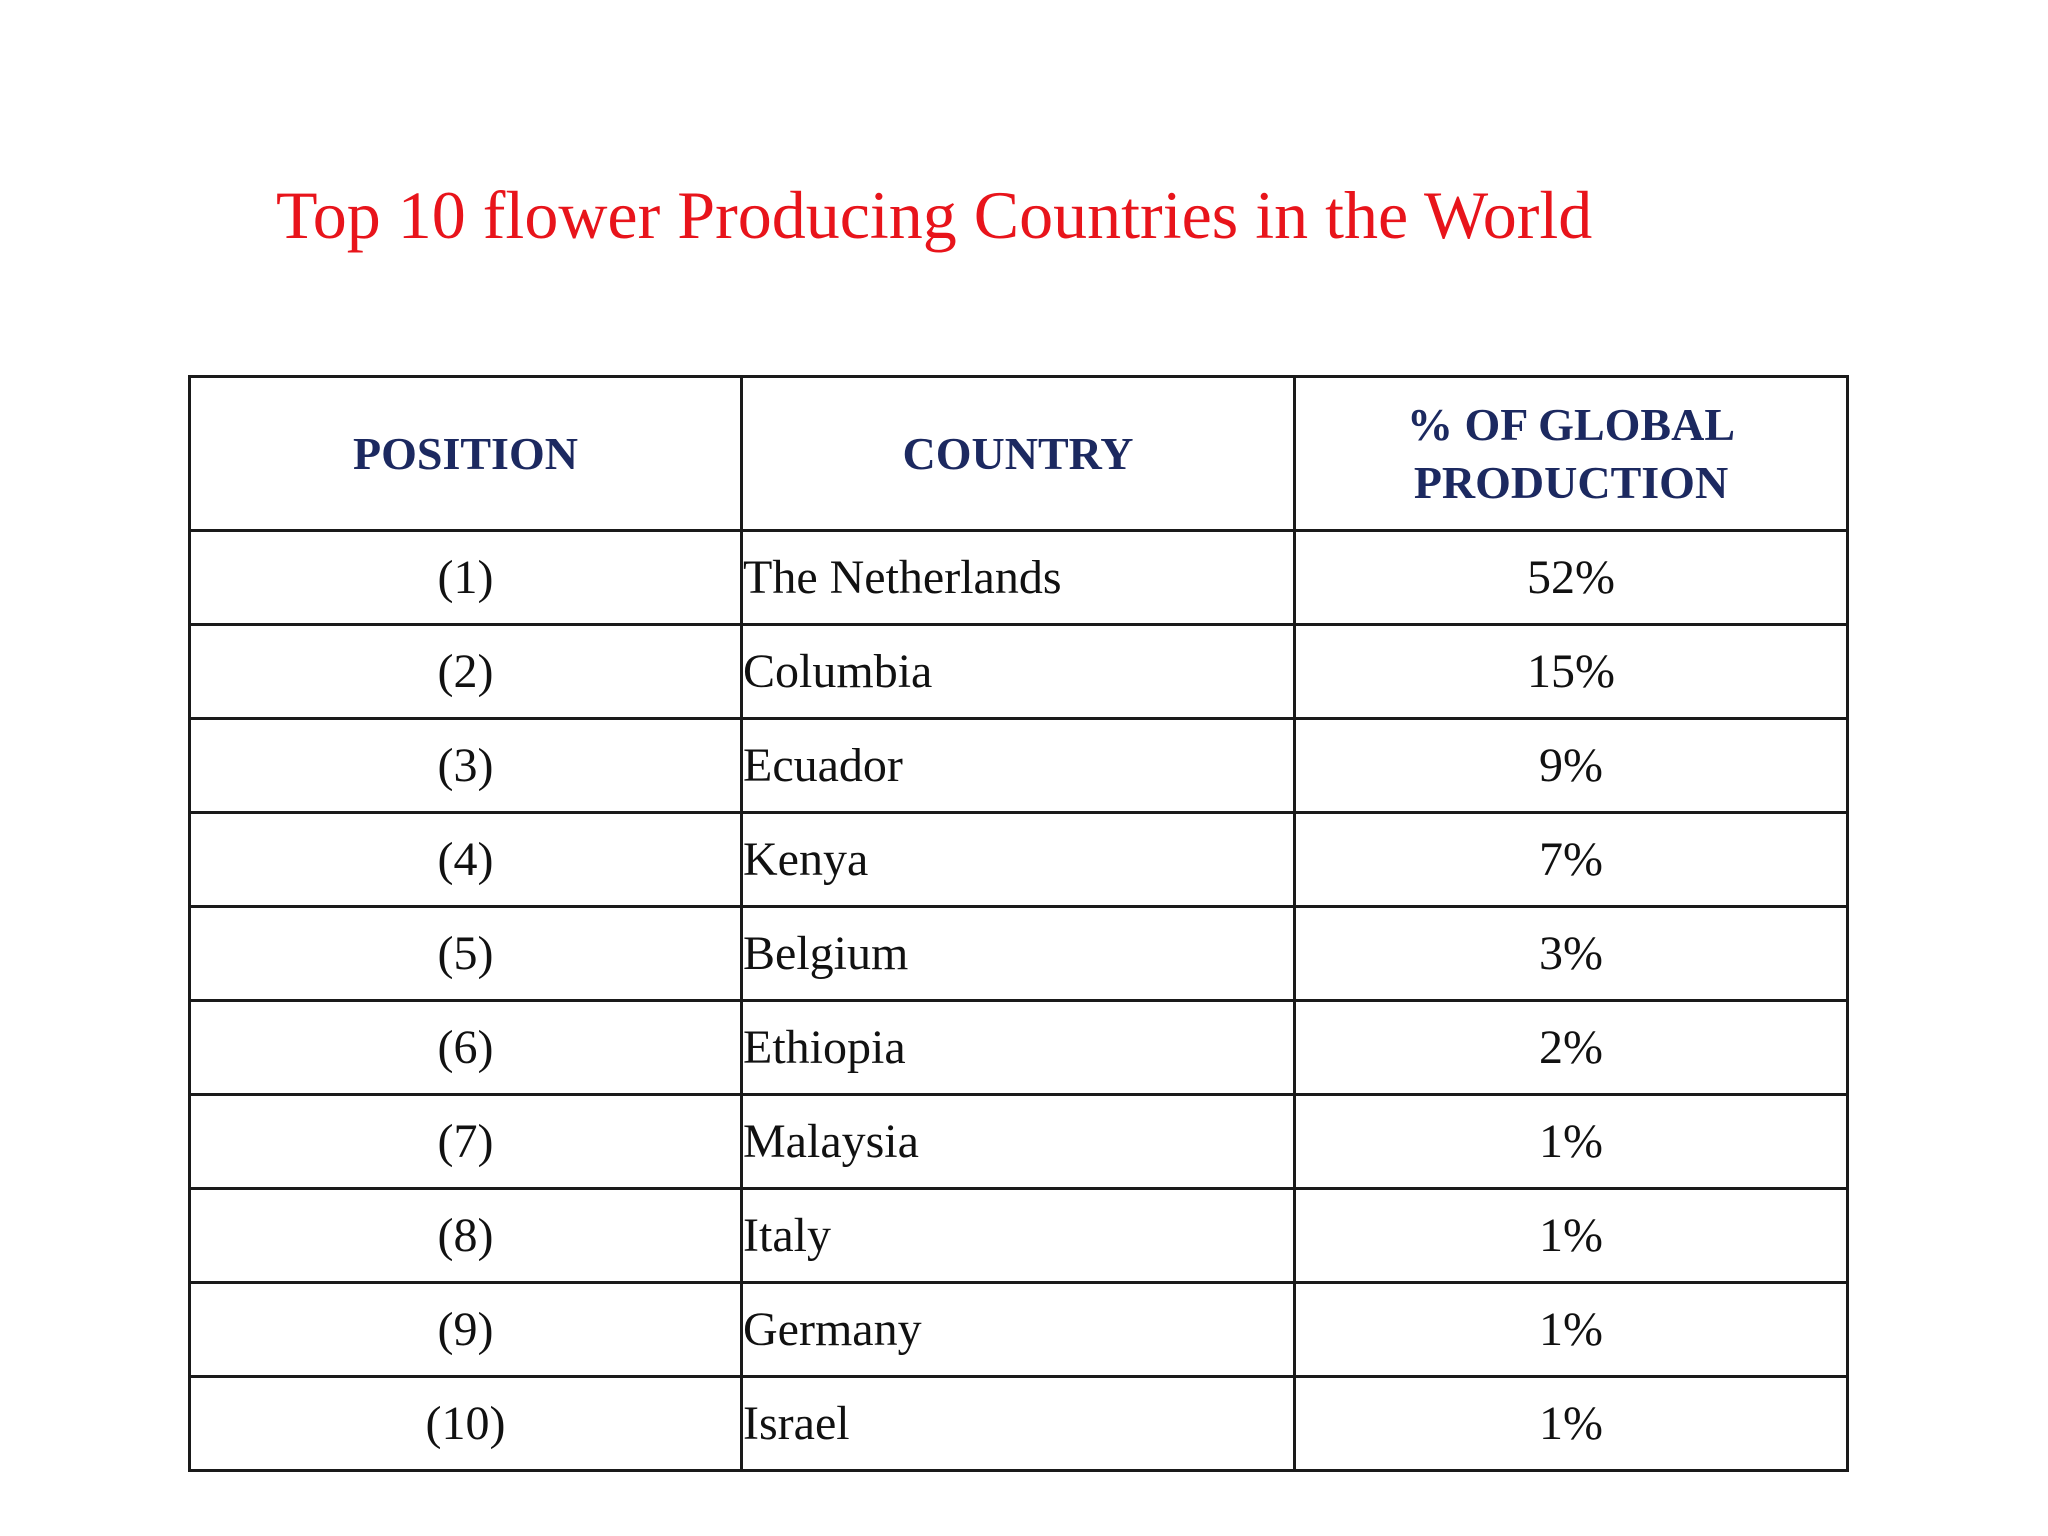 The height and width of the screenshot is (1536, 2048). What do you see at coordinates (465, 1329) in the screenshot?
I see `position-cell: (9)` at bounding box center [465, 1329].